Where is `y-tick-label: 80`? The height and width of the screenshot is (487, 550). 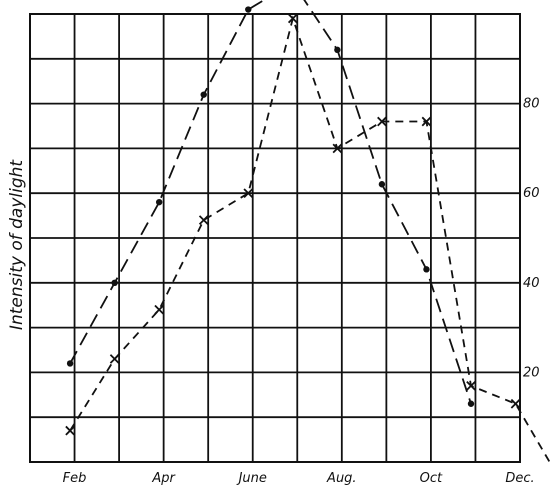 y-tick-label: 80 is located at coordinates (531, 104).